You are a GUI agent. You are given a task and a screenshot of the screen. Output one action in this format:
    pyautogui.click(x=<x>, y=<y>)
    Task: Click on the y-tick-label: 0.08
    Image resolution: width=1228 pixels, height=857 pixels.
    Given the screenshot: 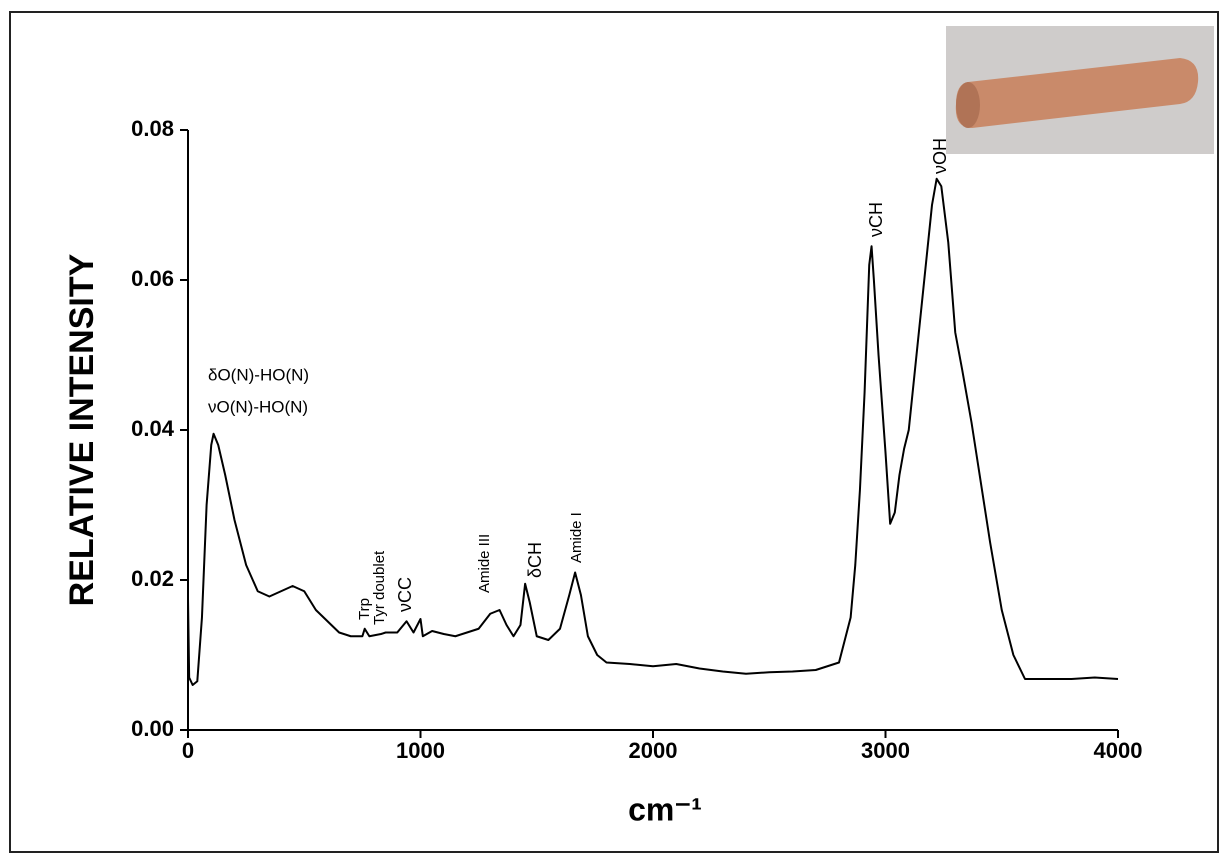 What is the action you would take?
    pyautogui.click(x=152, y=128)
    